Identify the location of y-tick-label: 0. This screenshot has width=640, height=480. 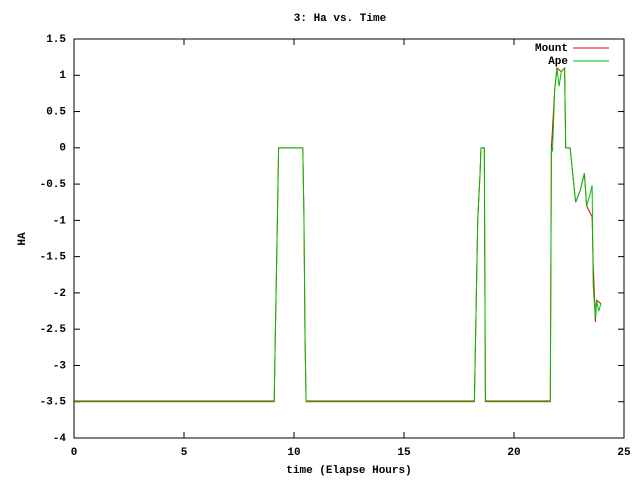
(62, 149).